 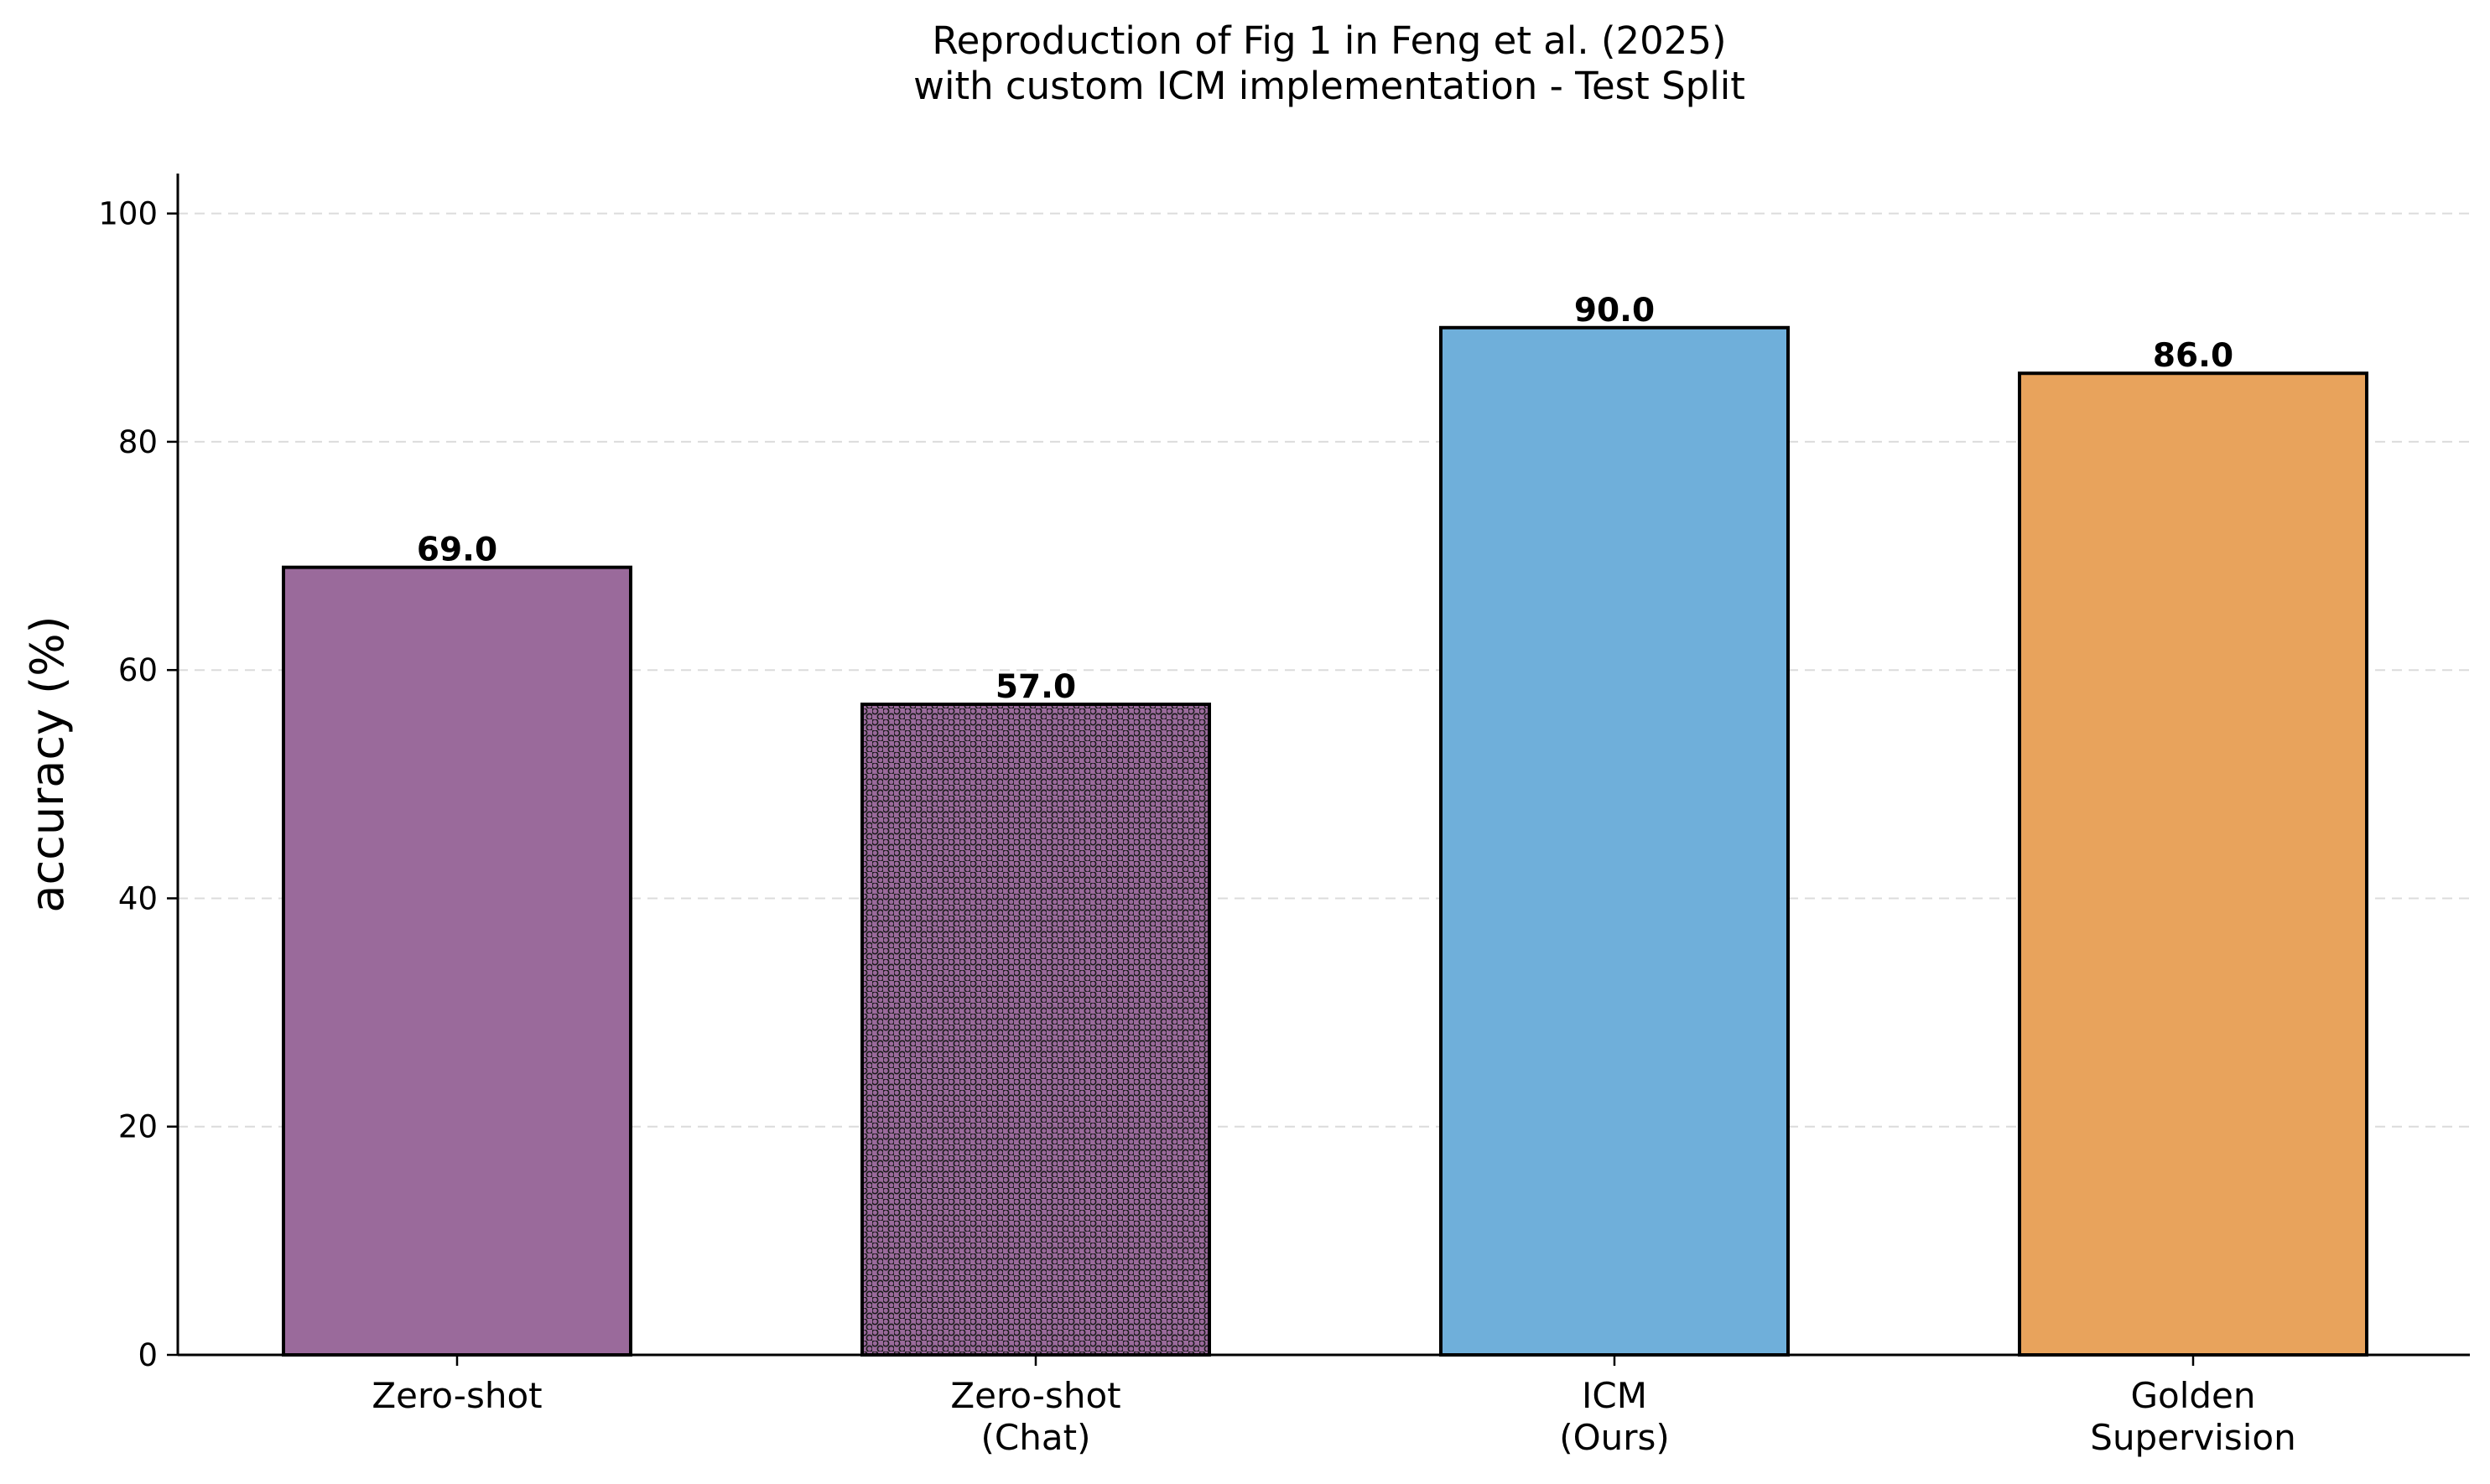 I want to click on bar-value-label: 57.0, so click(x=1035, y=687).